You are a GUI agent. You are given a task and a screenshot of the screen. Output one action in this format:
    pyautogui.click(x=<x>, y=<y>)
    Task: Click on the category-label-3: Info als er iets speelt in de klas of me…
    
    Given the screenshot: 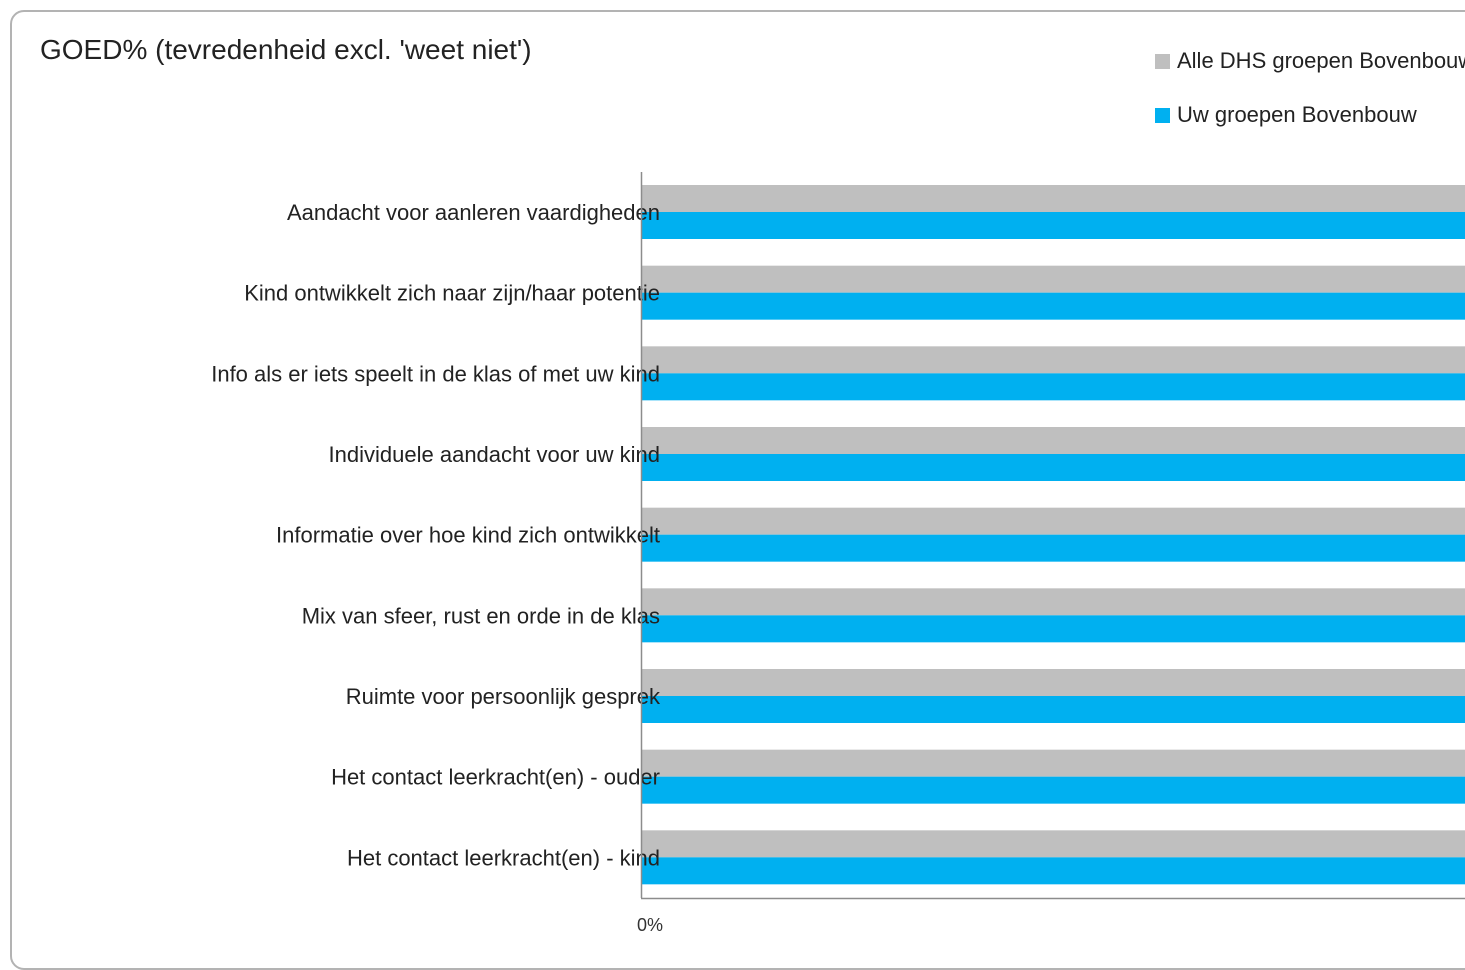 What is the action you would take?
    pyautogui.click(x=435, y=373)
    